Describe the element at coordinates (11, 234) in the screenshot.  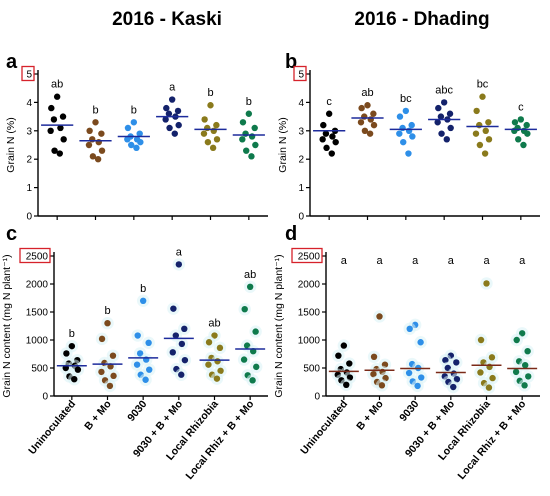
I see `panel-letter-c: c` at that location.